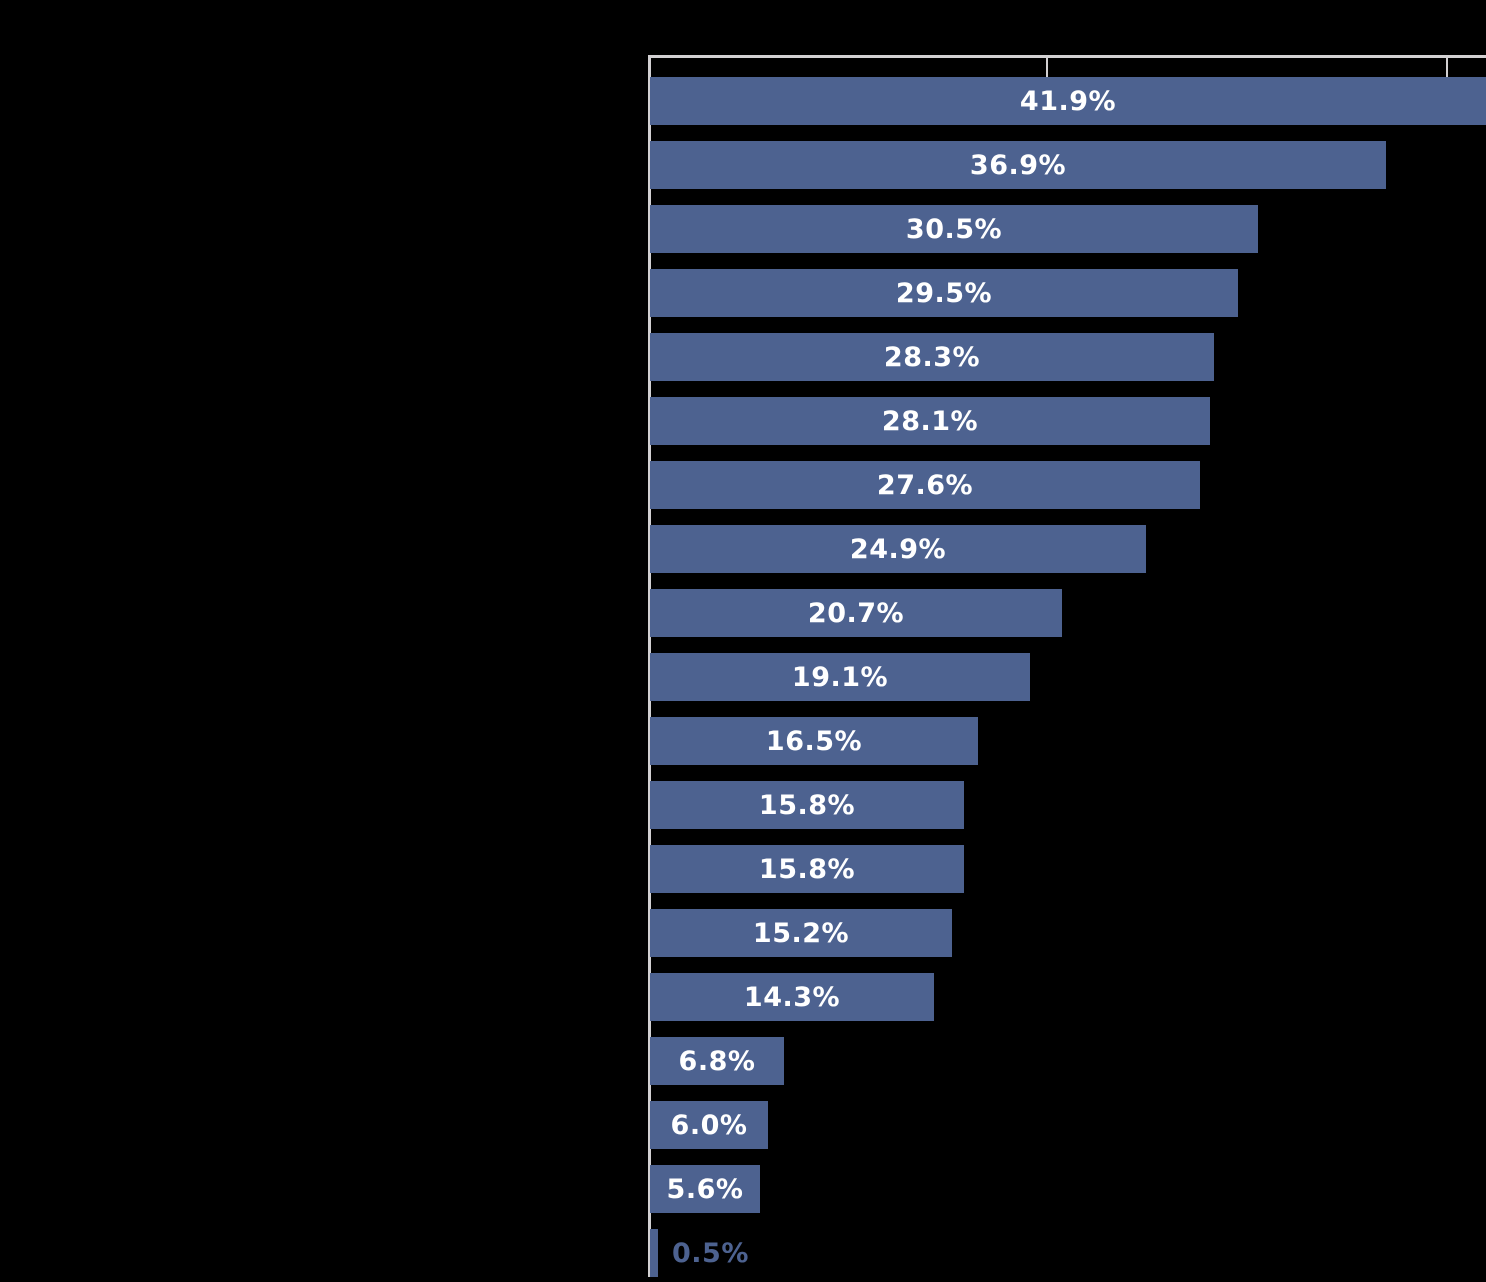 This screenshot has width=1486, height=1282. I want to click on bar-value-label: 5.6%, so click(705, 1189).